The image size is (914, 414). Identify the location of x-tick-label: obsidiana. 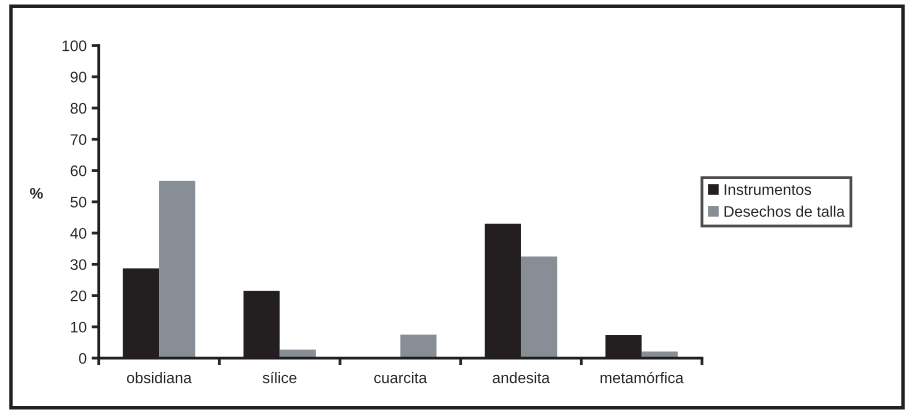
(159, 378).